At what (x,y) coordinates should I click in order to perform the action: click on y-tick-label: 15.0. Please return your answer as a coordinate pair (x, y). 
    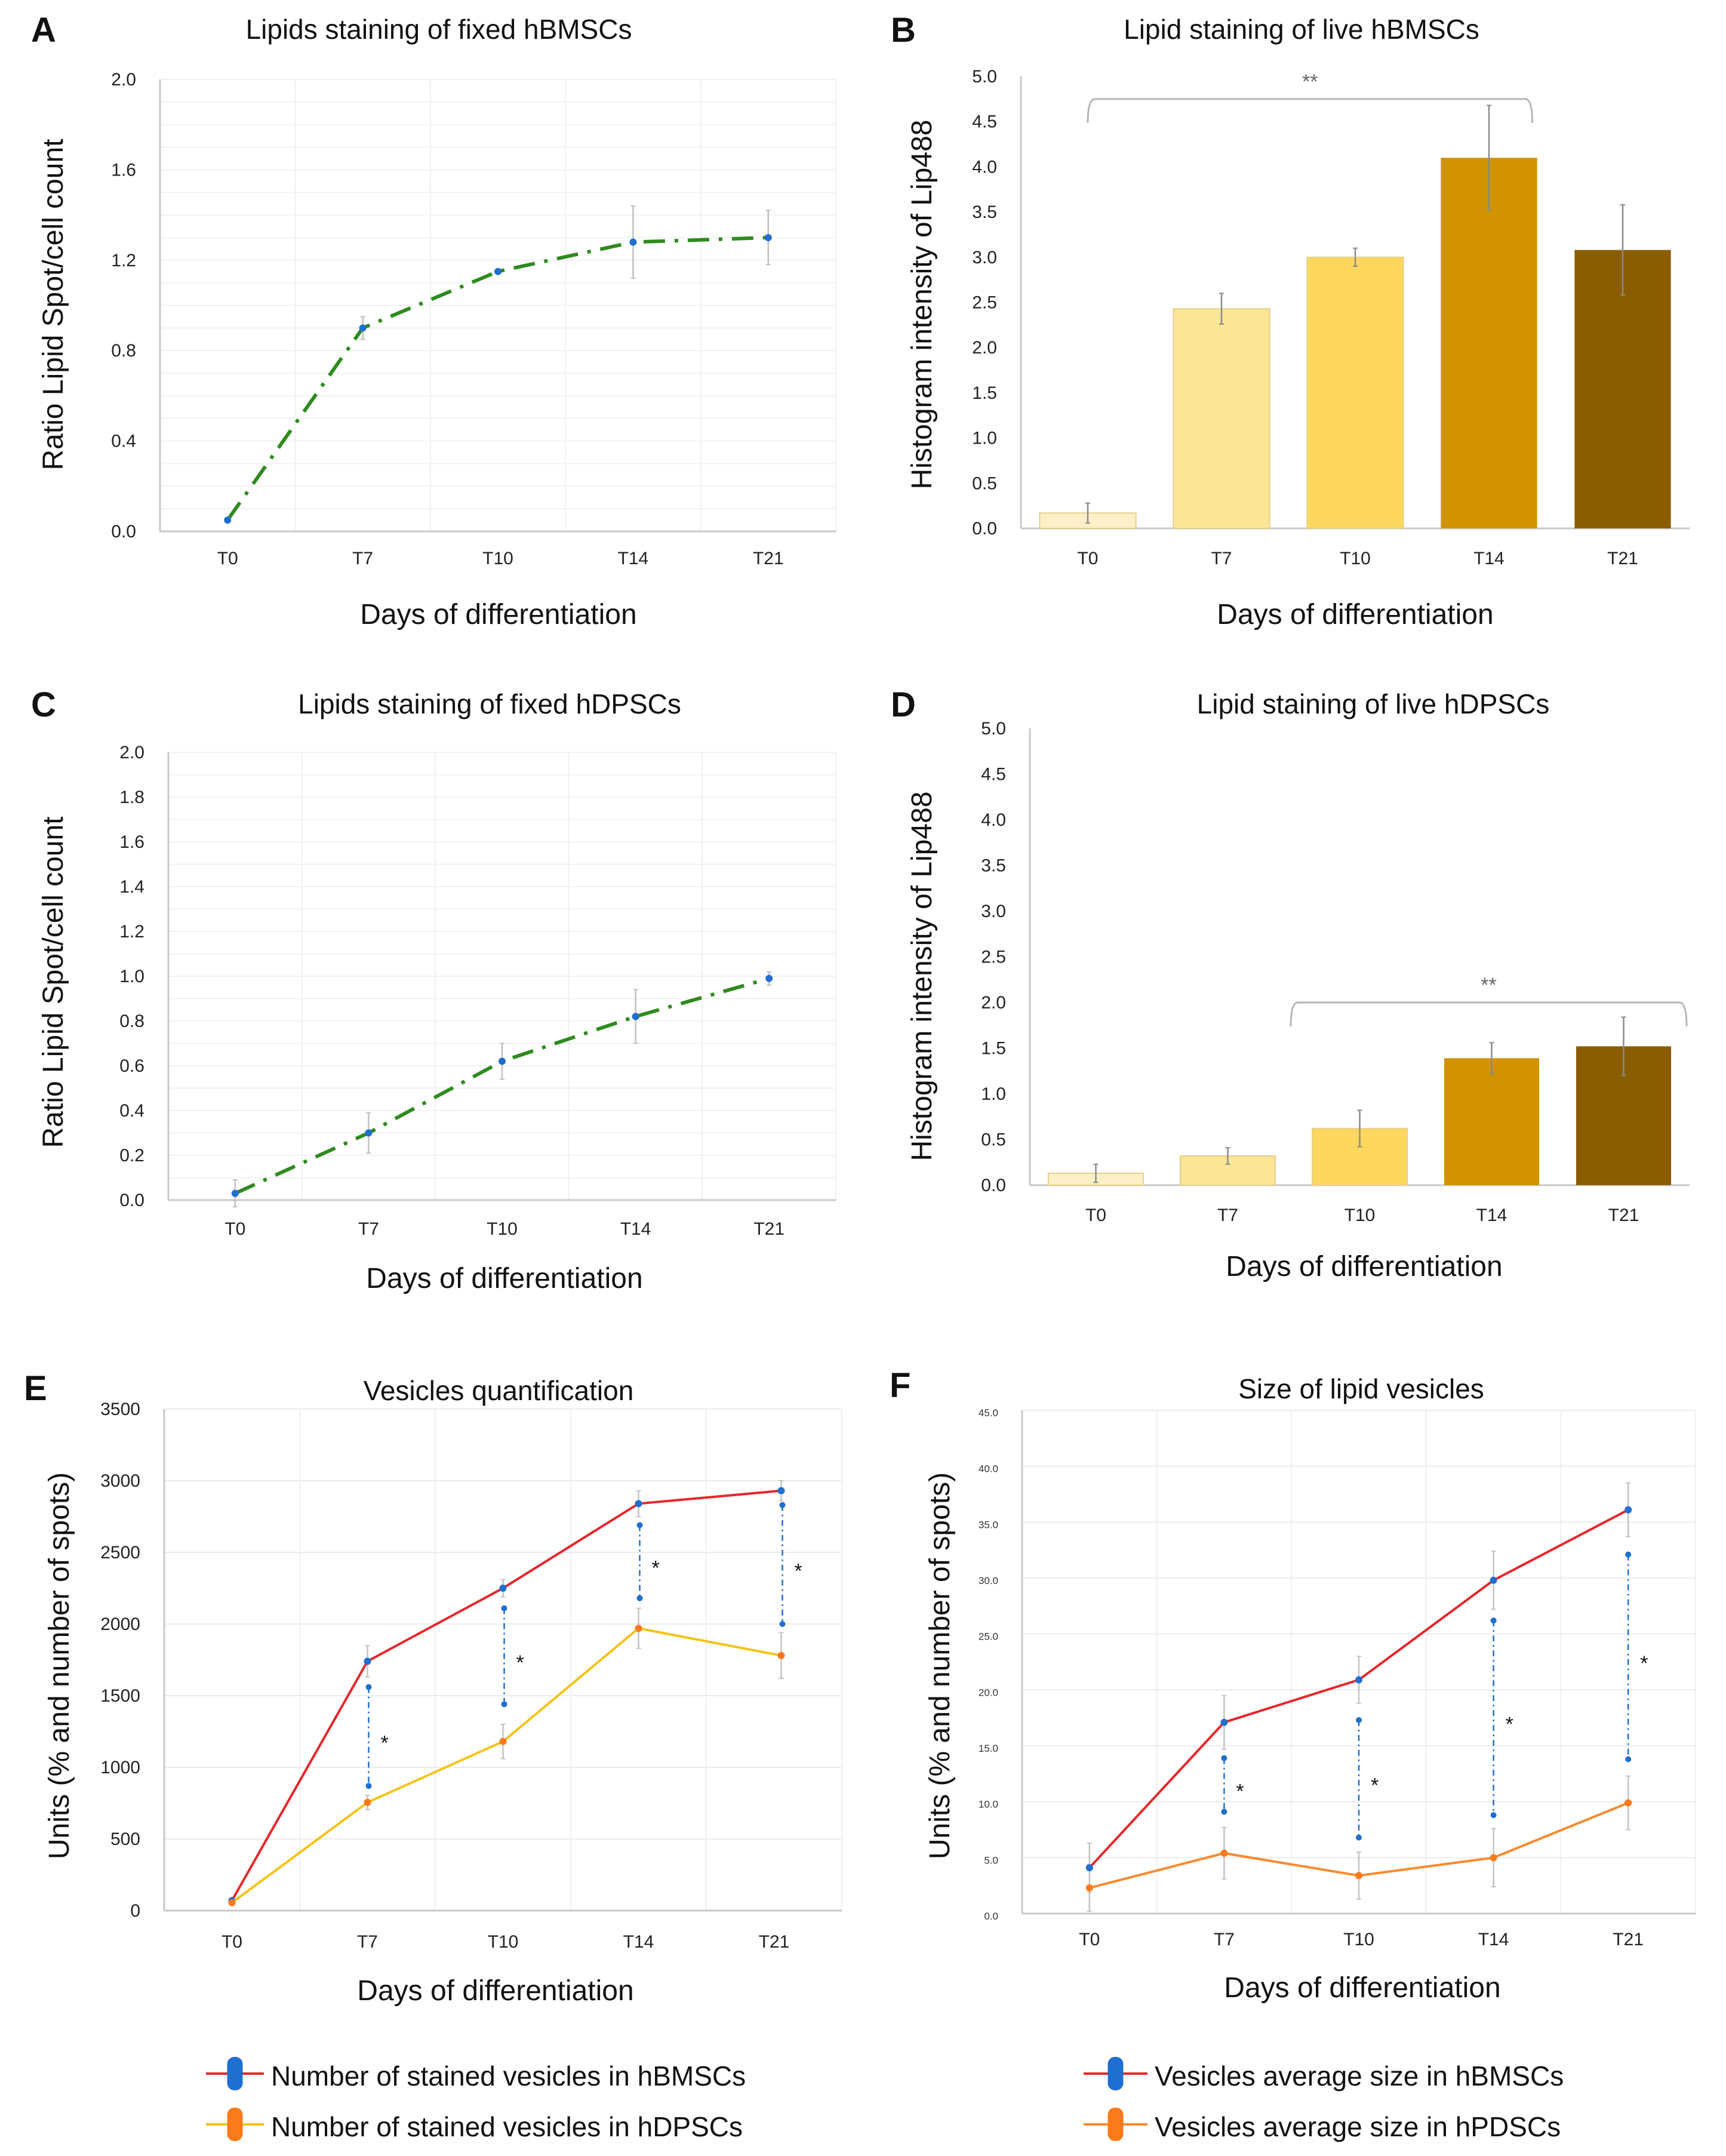
    Looking at the image, I should click on (988, 1748).